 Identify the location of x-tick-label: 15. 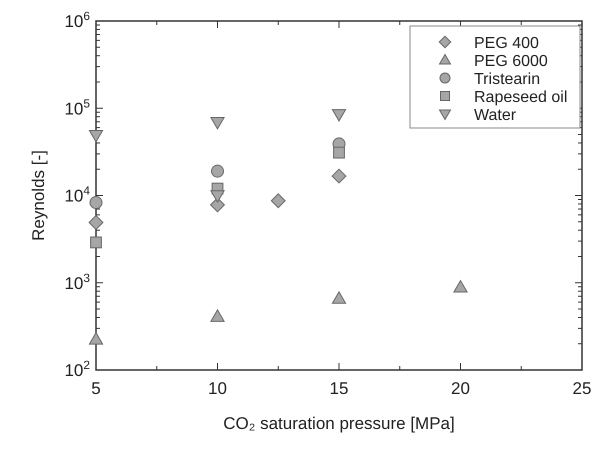
(339, 388).